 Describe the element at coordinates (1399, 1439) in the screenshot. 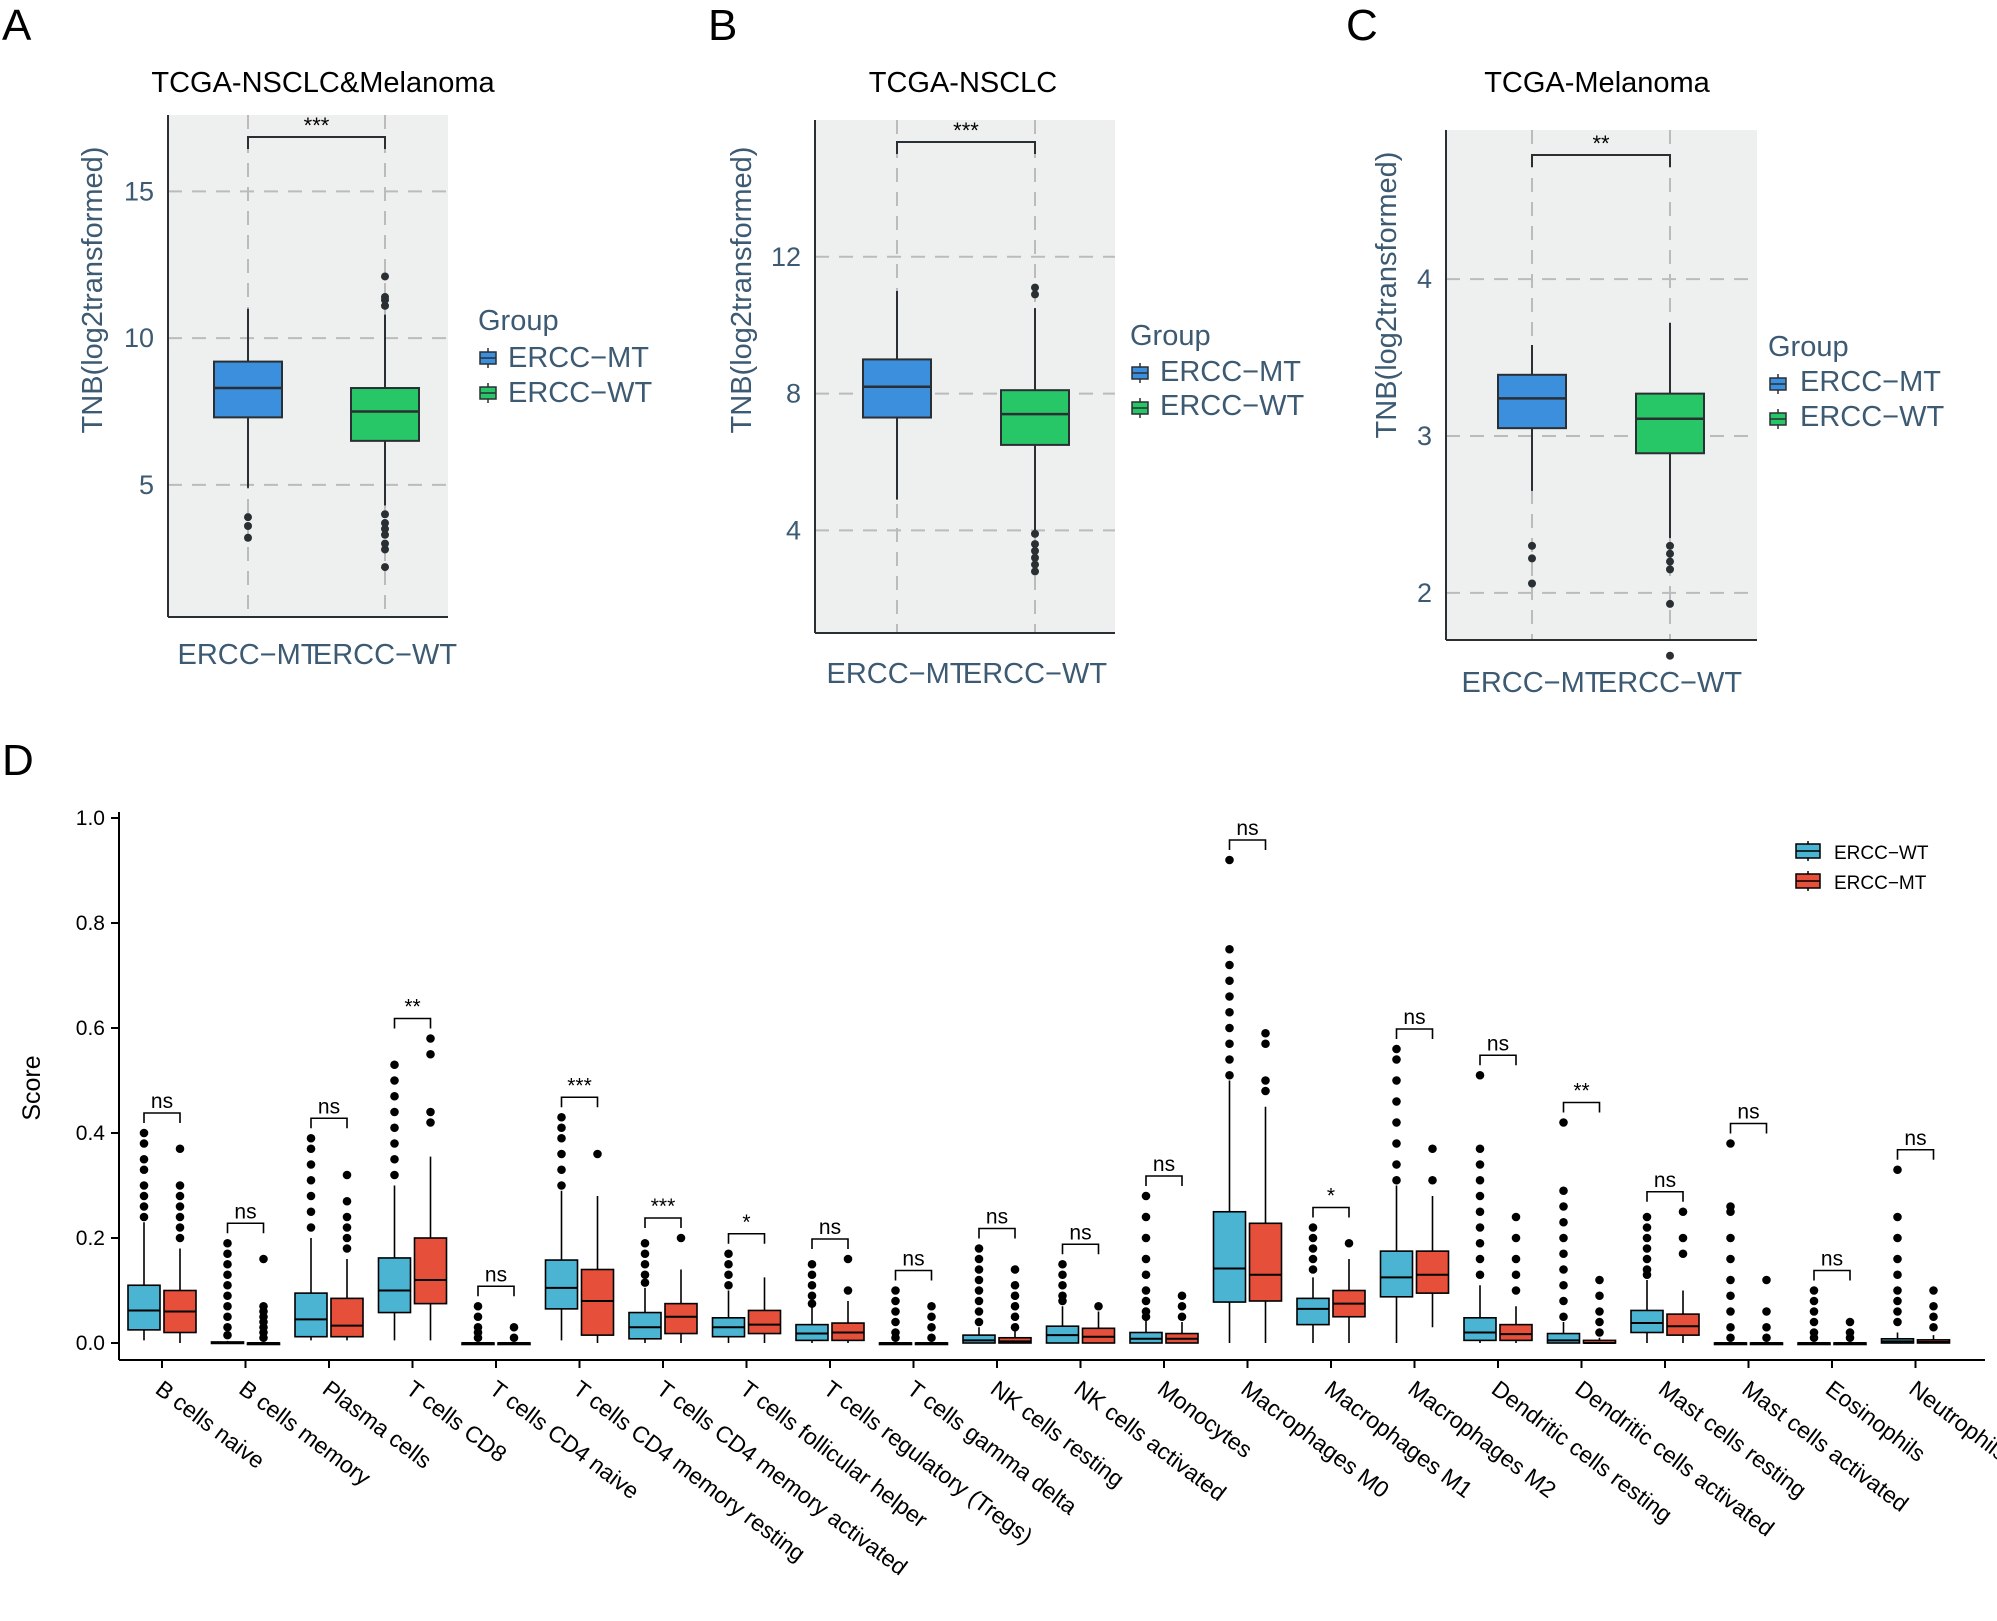

I see `panel-d-category-label: Macrophages M1` at that location.